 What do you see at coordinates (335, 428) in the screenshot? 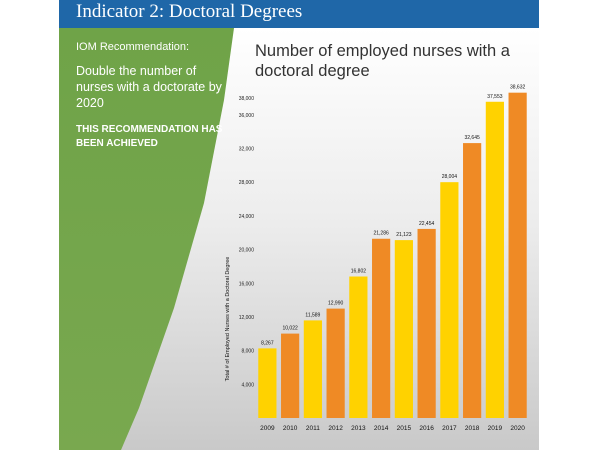
I see `x-tick-label: 2012` at bounding box center [335, 428].